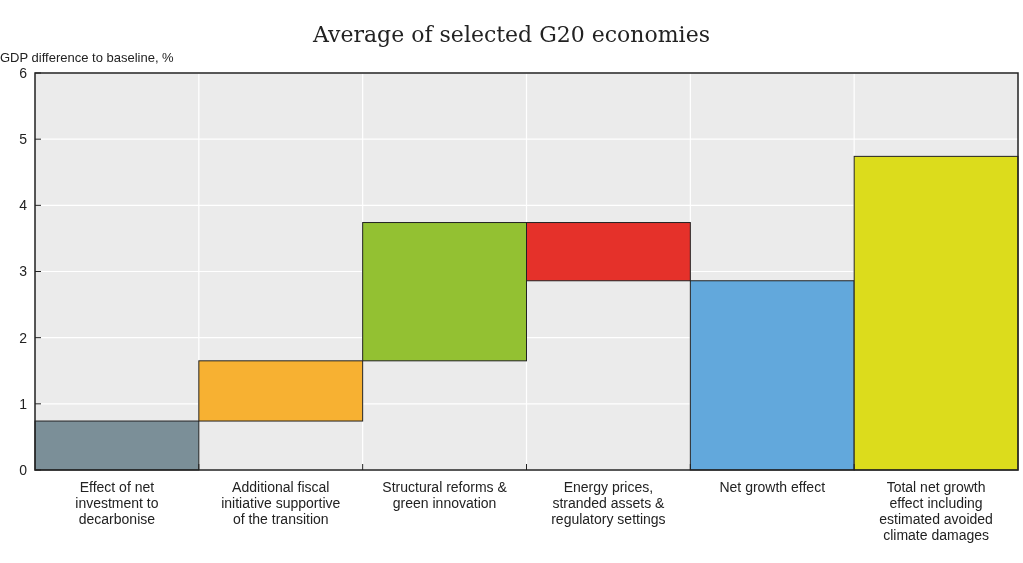  I want to click on y-tick-label: 2, so click(23, 337).